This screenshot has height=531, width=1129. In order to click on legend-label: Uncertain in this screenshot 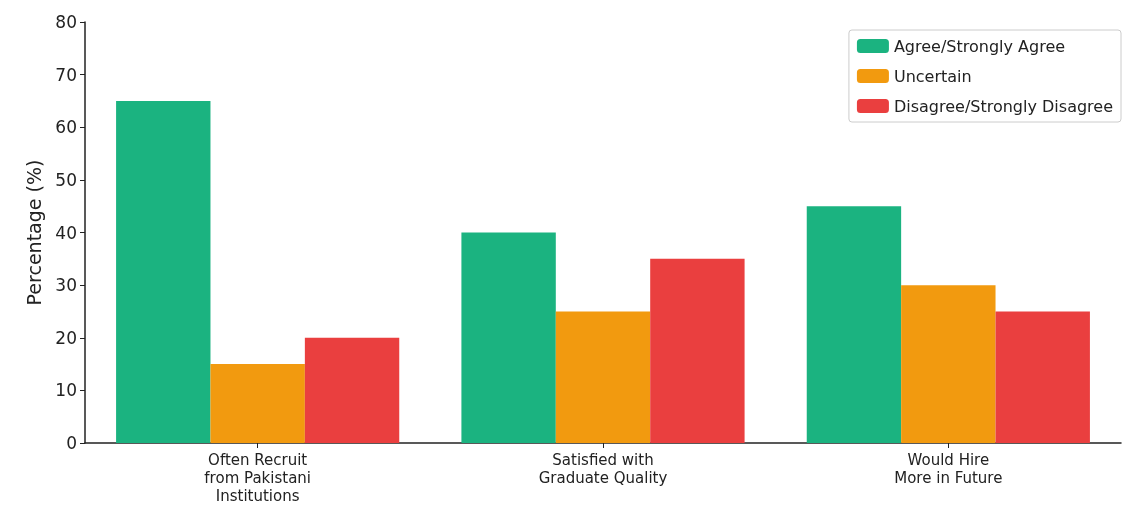, I will do `click(932, 76)`.